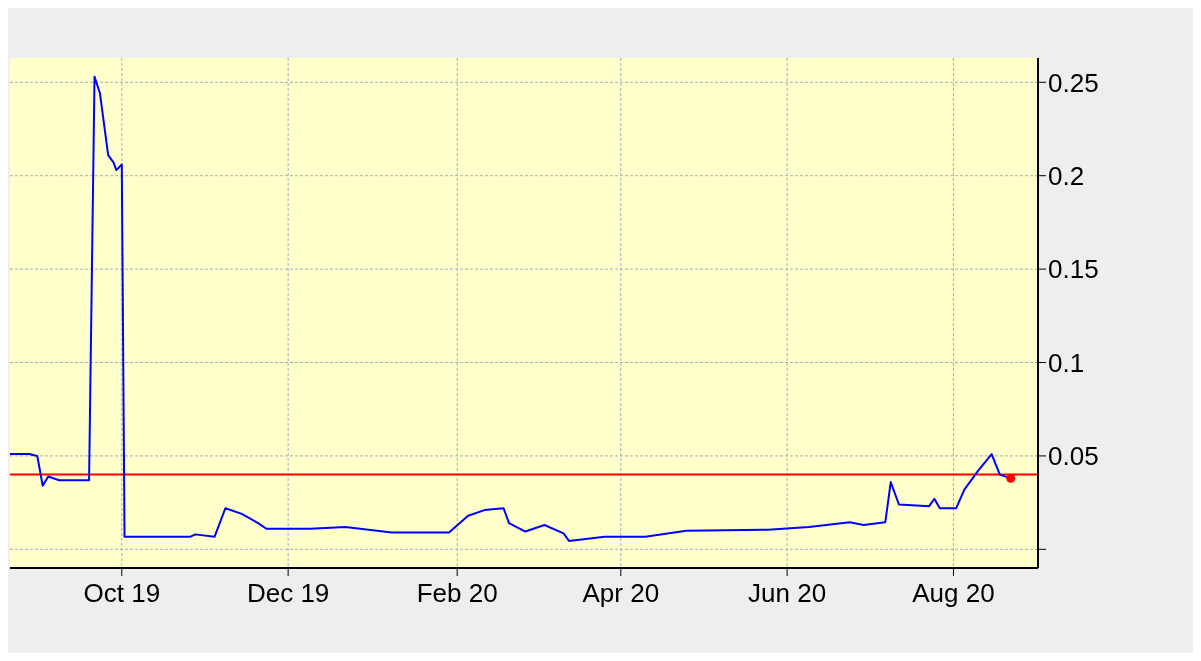 This screenshot has width=1201, height=661. Describe the element at coordinates (1066, 362) in the screenshot. I see `y-tick-label: 0.1` at that location.